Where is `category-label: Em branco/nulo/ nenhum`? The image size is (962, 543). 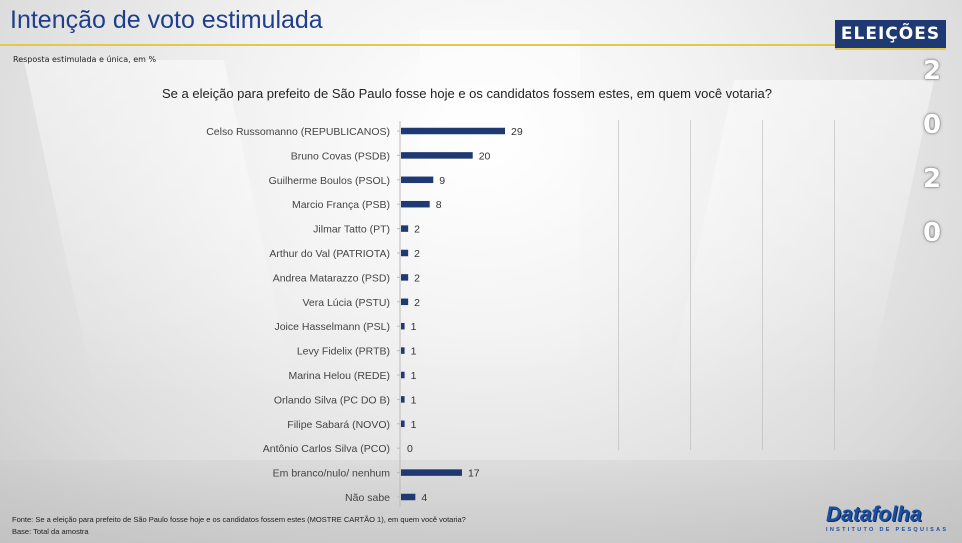 category-label: Em branco/nulo/ nenhum is located at coordinates (332, 474).